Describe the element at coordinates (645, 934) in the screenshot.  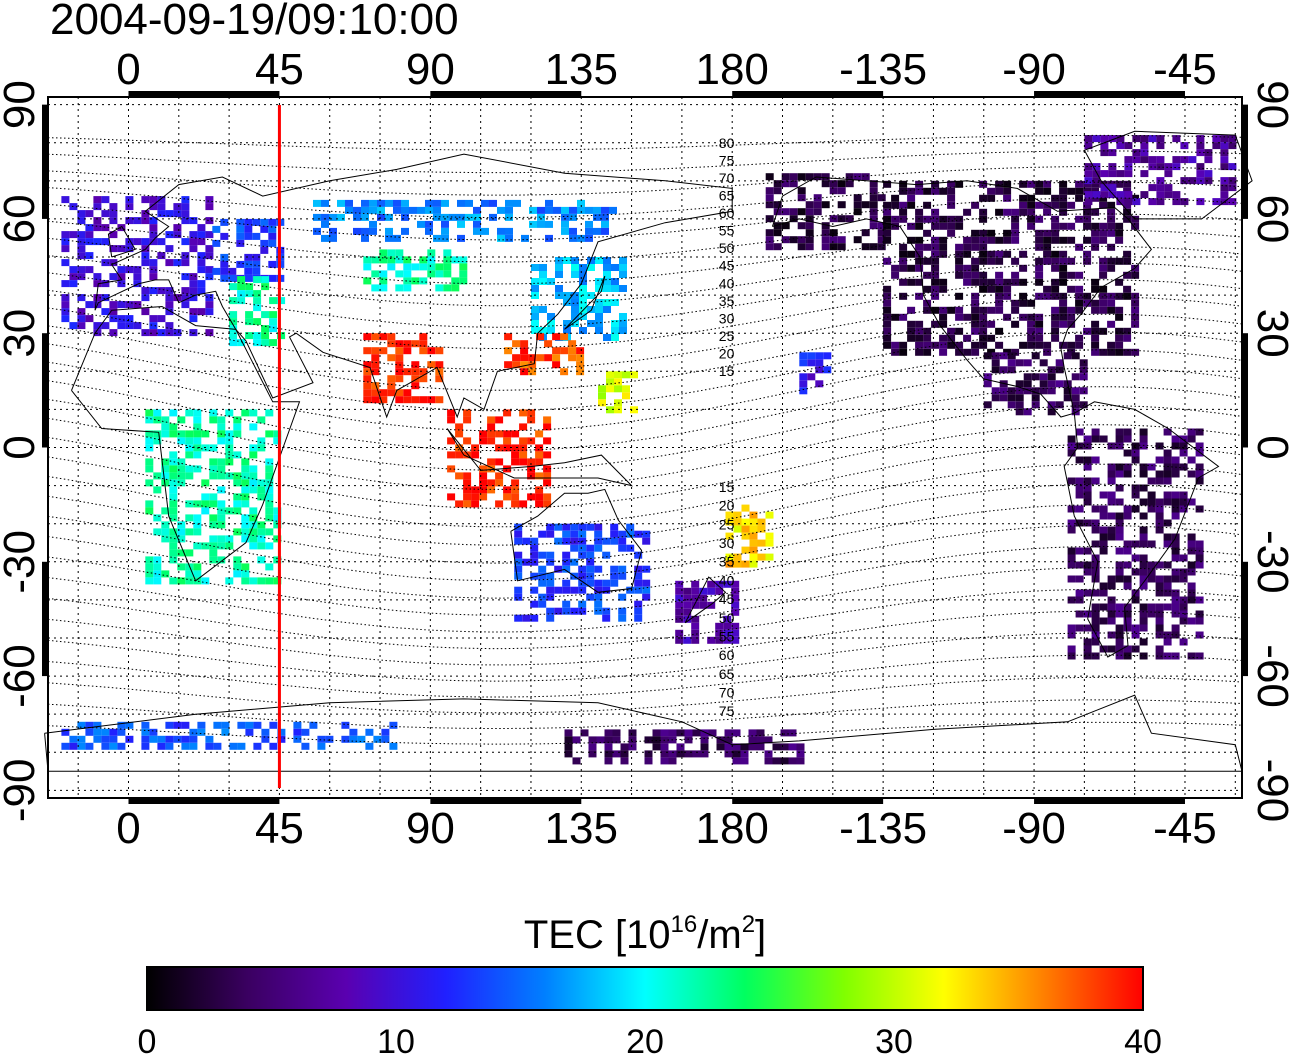
I see `colorbar-label: TEC [1016/m2]` at that location.